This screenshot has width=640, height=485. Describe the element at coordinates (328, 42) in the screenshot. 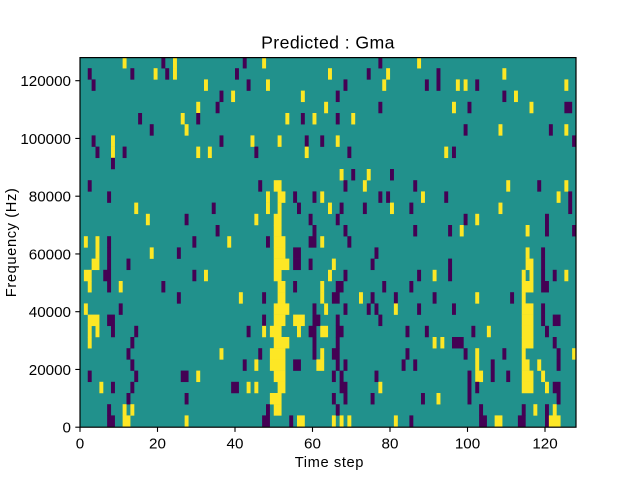

I see `svg-text: Predicted : Gma` at that location.